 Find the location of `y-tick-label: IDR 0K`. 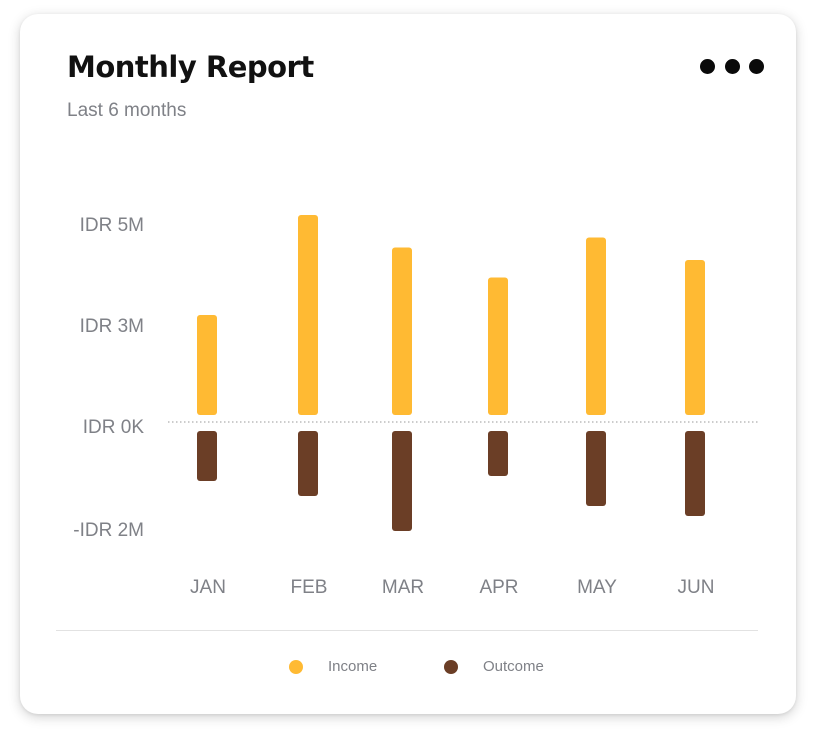

y-tick-label: IDR 0K is located at coordinates (114, 427).